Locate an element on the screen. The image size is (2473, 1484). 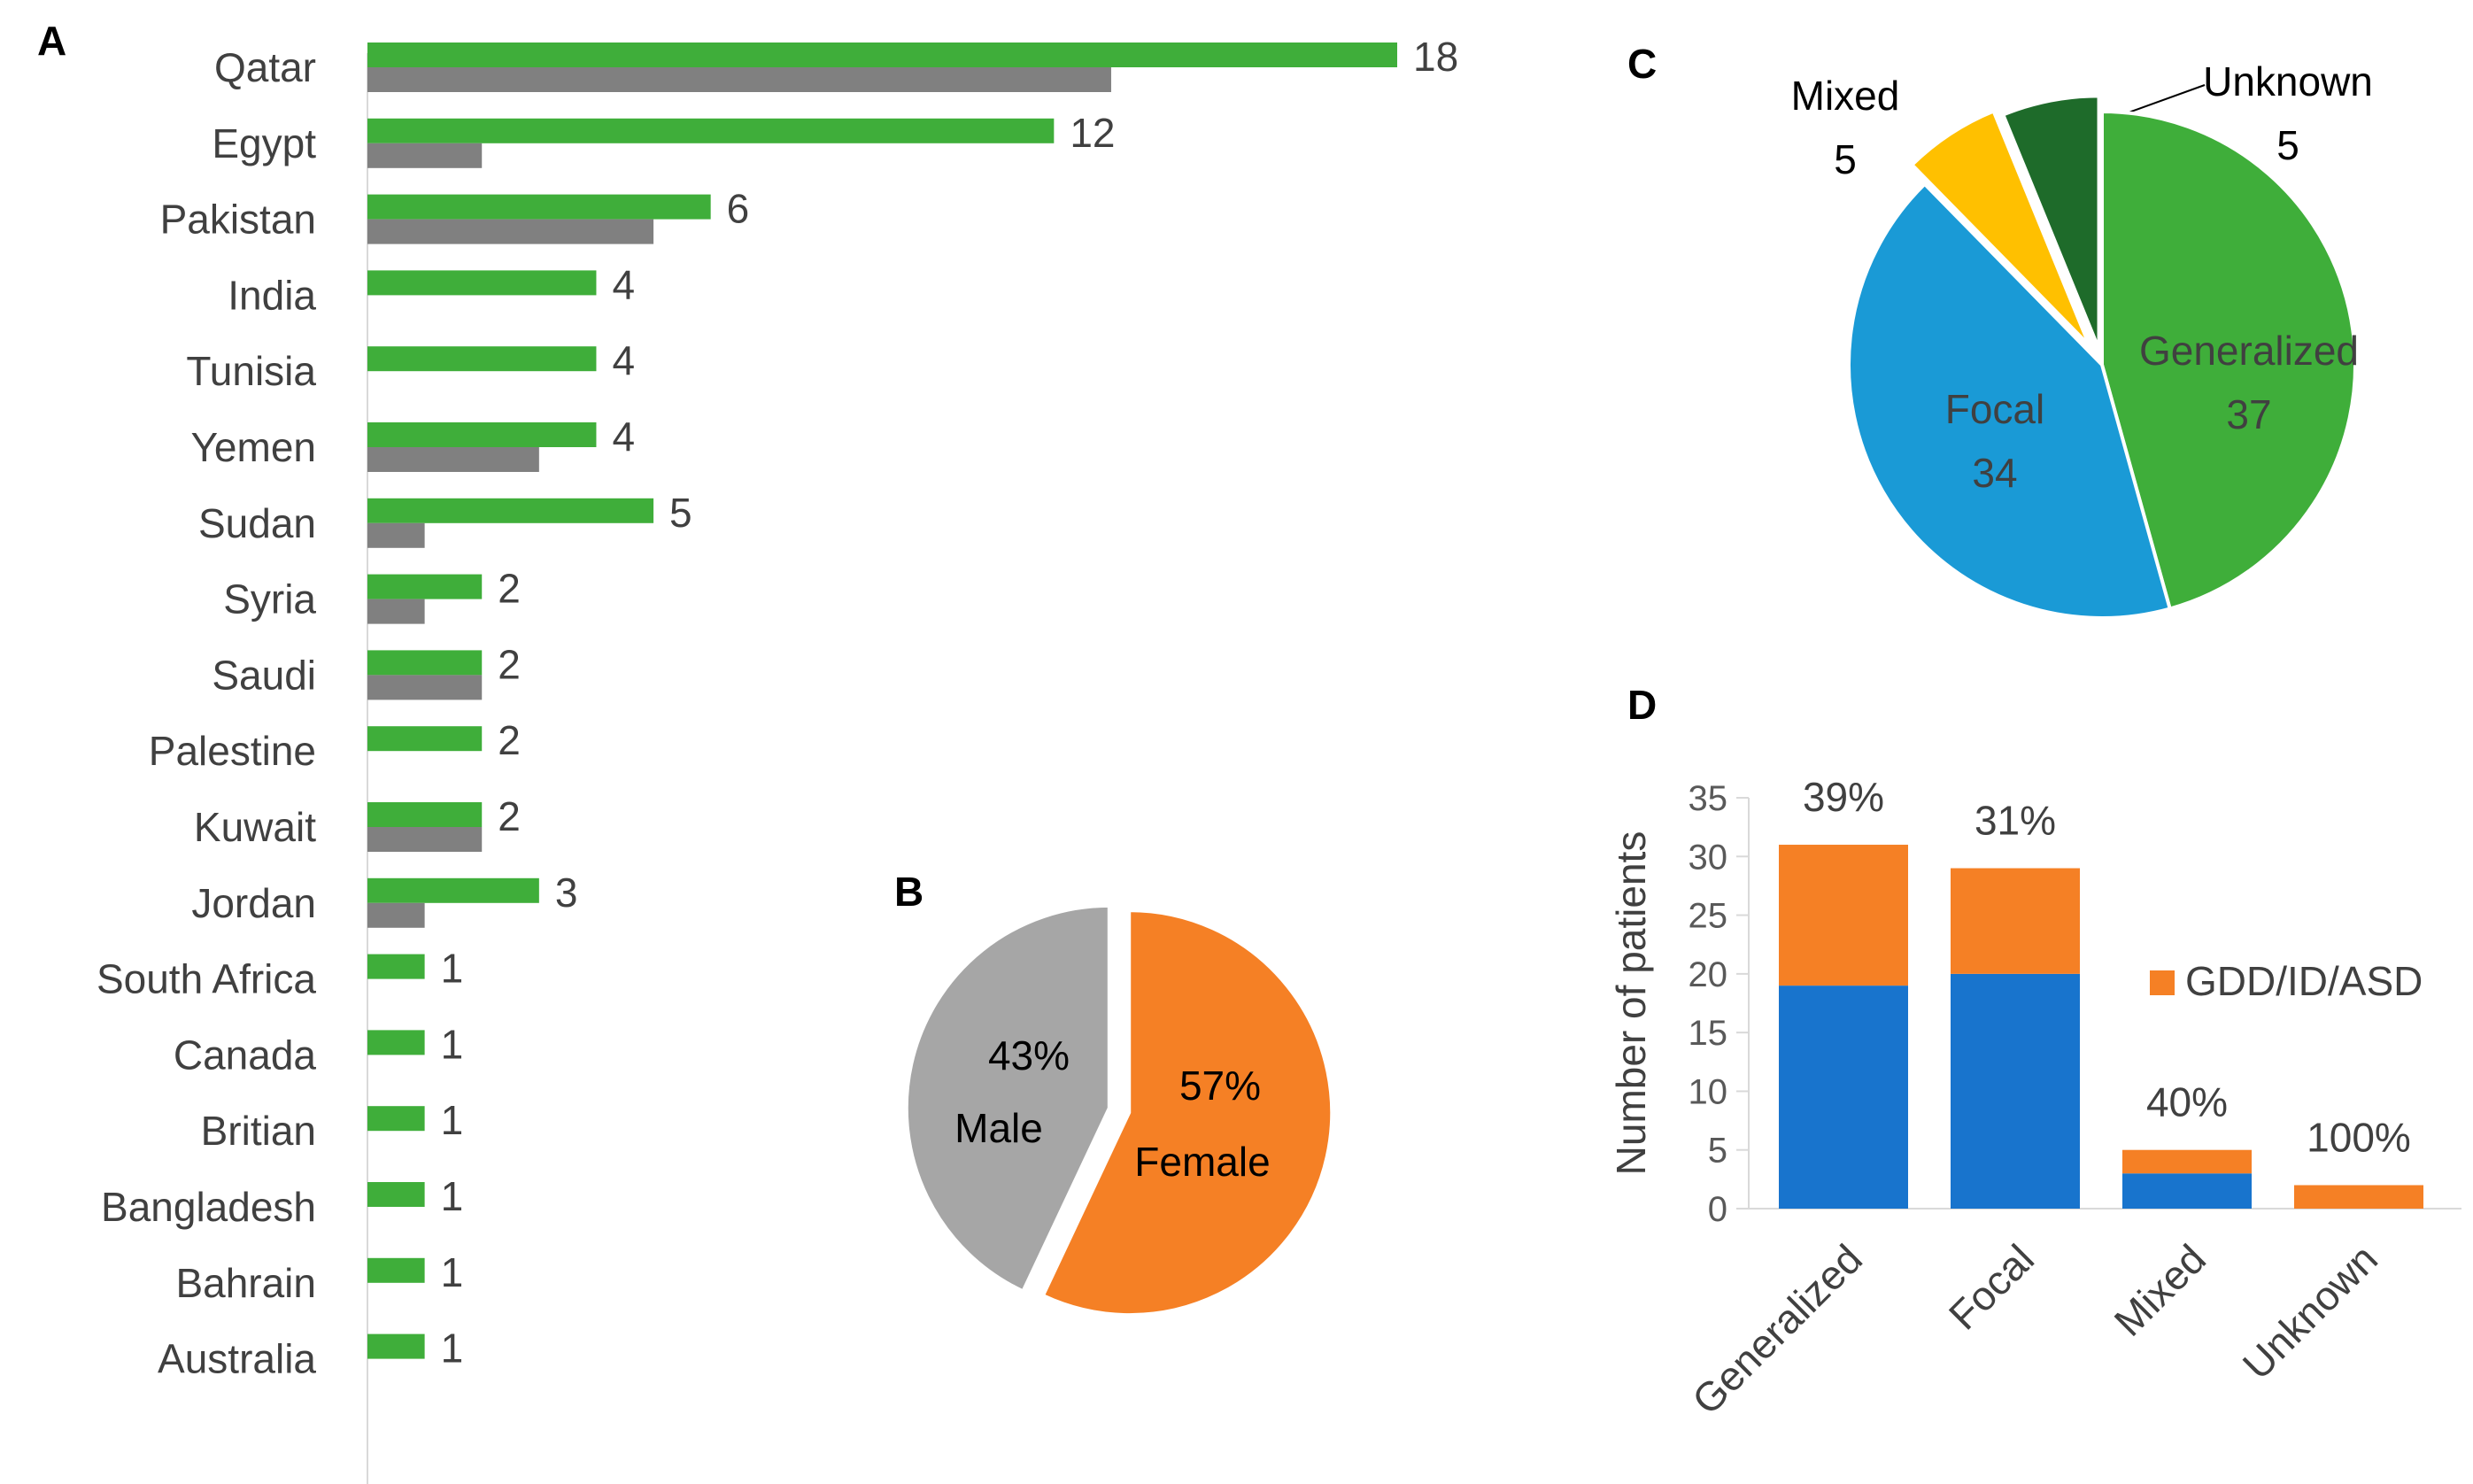
pie-slice-male is located at coordinates (1008, 1098).